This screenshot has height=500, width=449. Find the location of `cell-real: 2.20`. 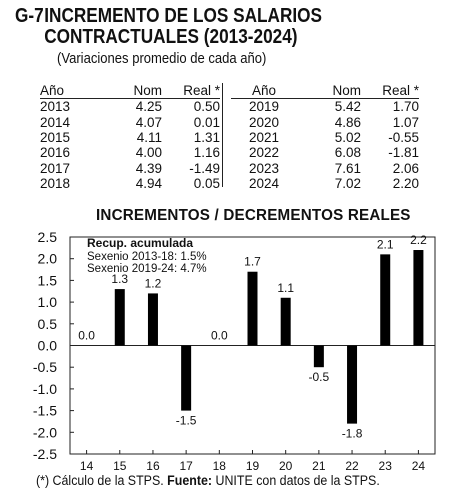

cell-real: 2.20 is located at coordinates (405, 183).